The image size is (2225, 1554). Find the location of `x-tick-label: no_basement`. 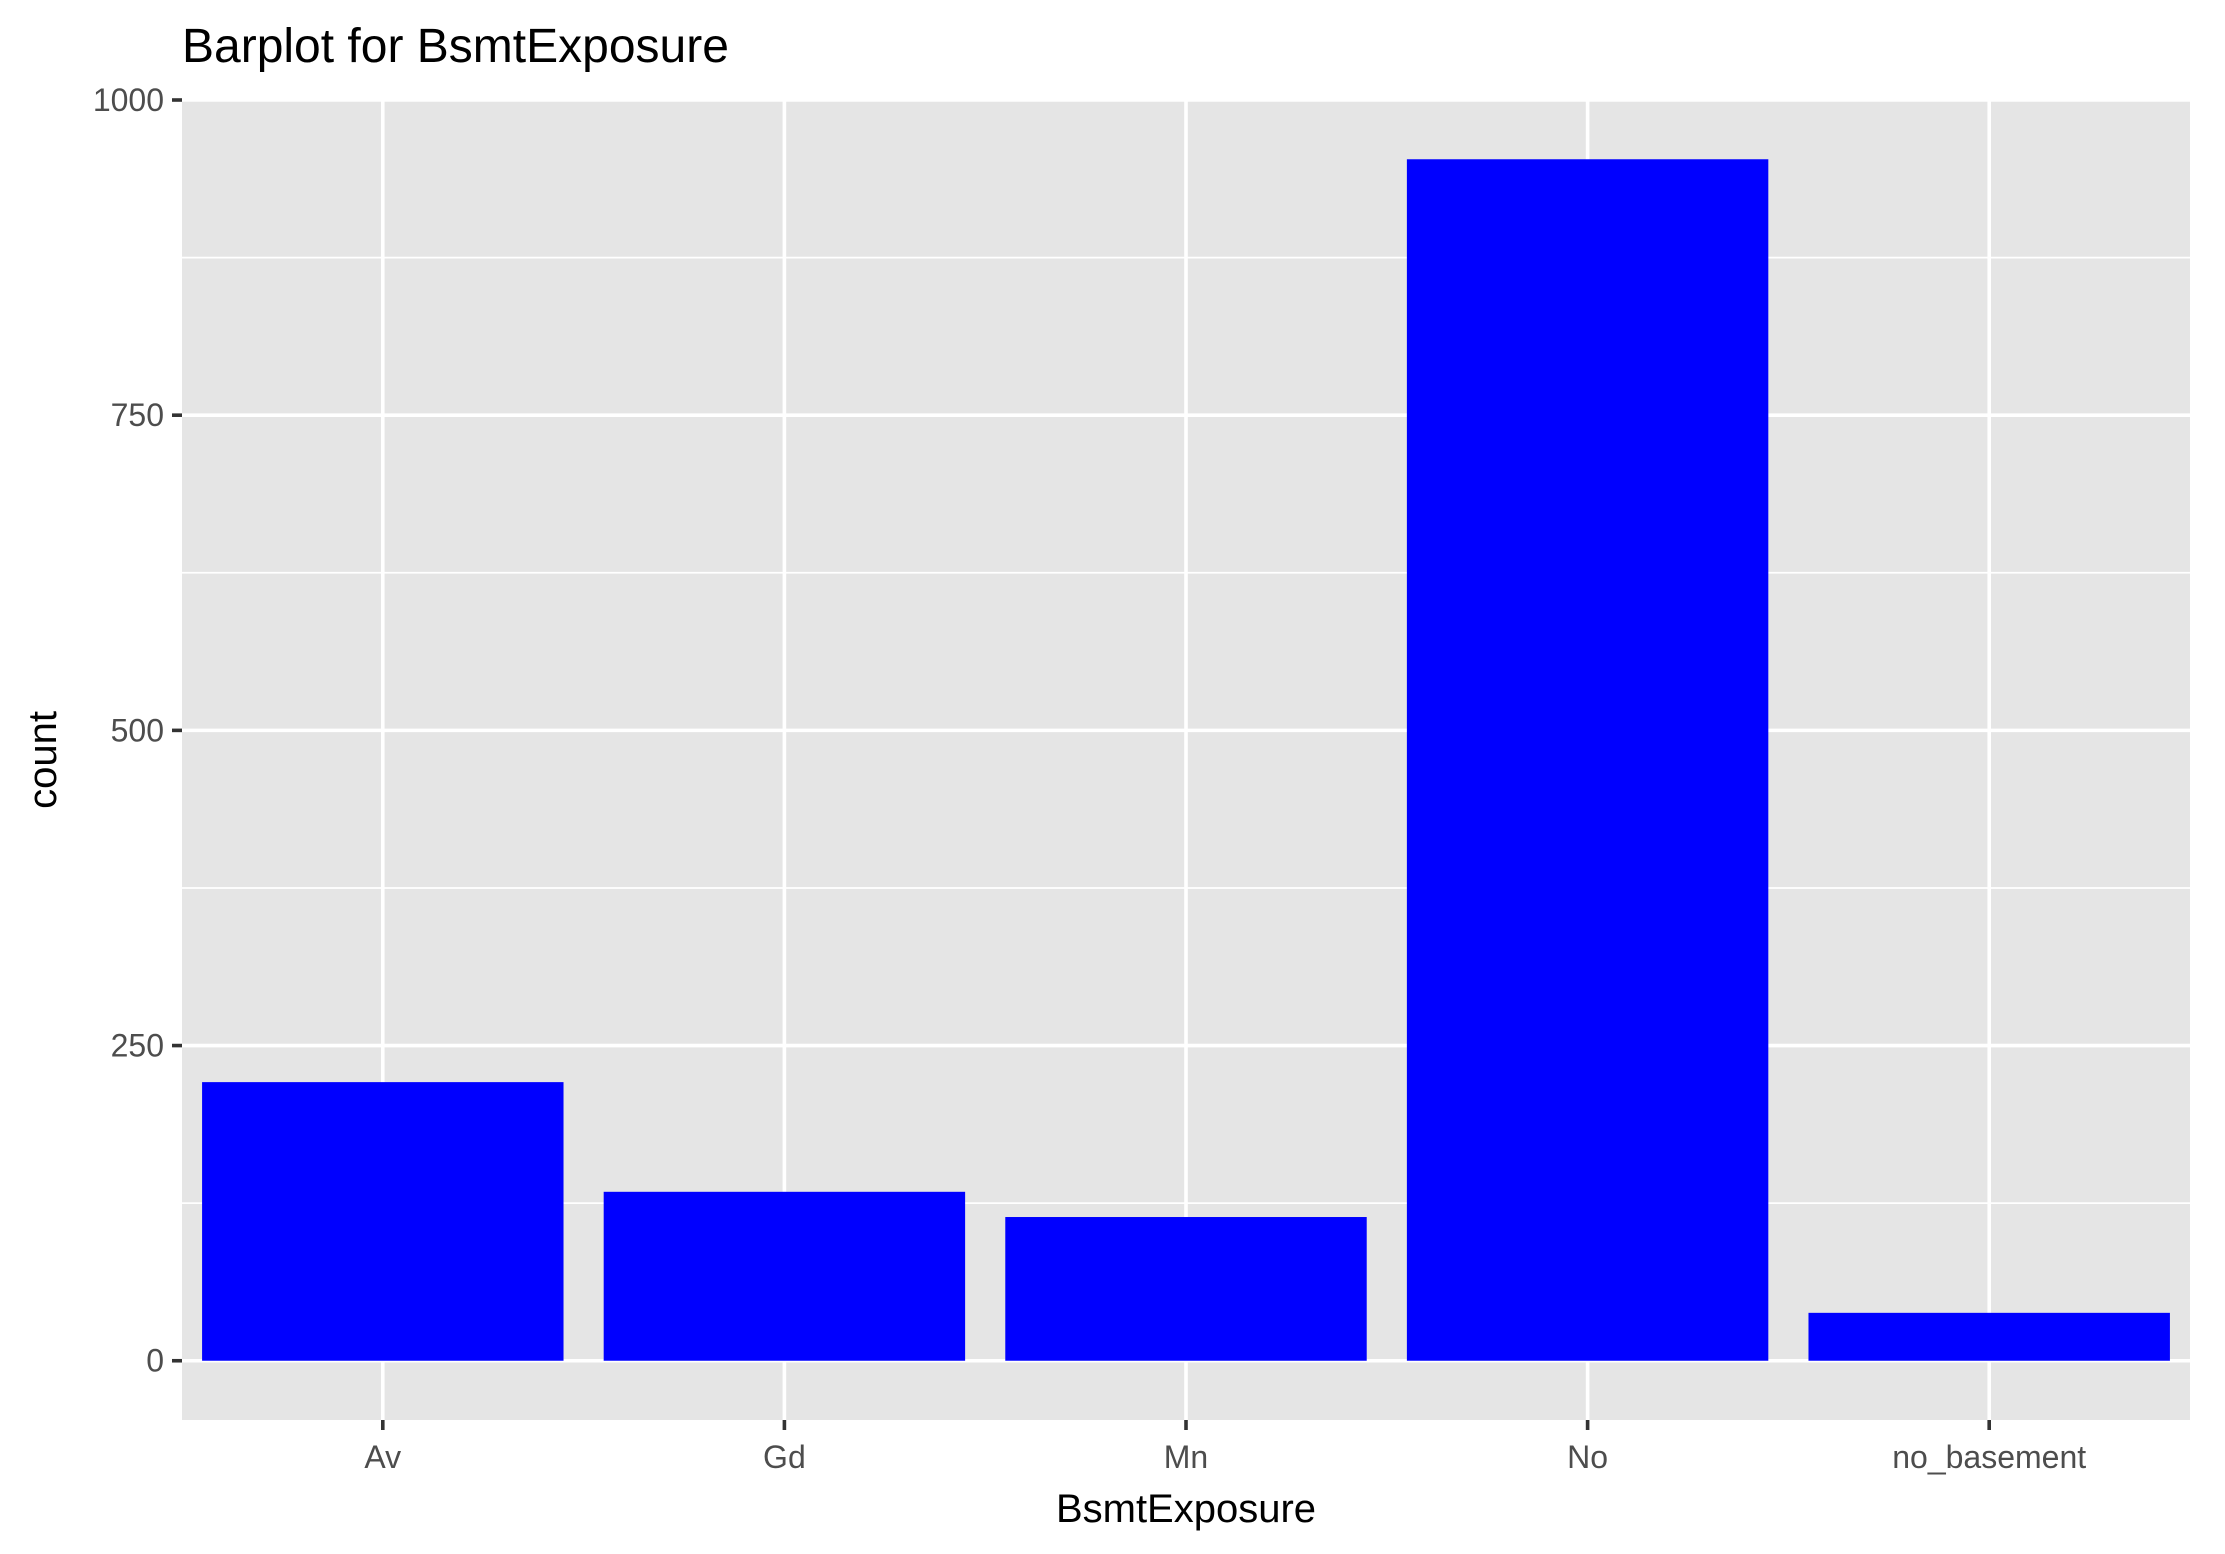

x-tick-label: no_basement is located at coordinates (1989, 1457).